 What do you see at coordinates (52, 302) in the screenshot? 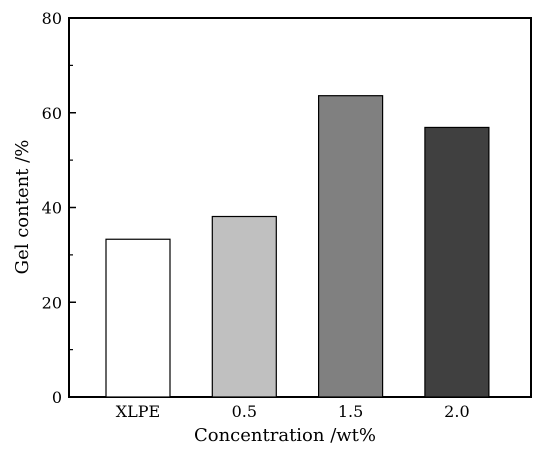
I see `y-tick-label: 20` at bounding box center [52, 302].